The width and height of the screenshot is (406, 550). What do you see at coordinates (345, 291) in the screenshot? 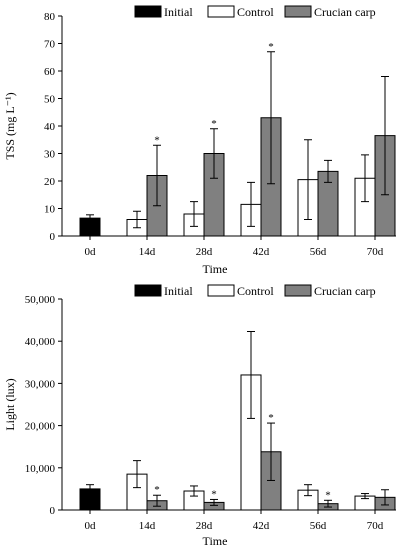
I see `light-legend-label: Crucian carp` at bounding box center [345, 291].